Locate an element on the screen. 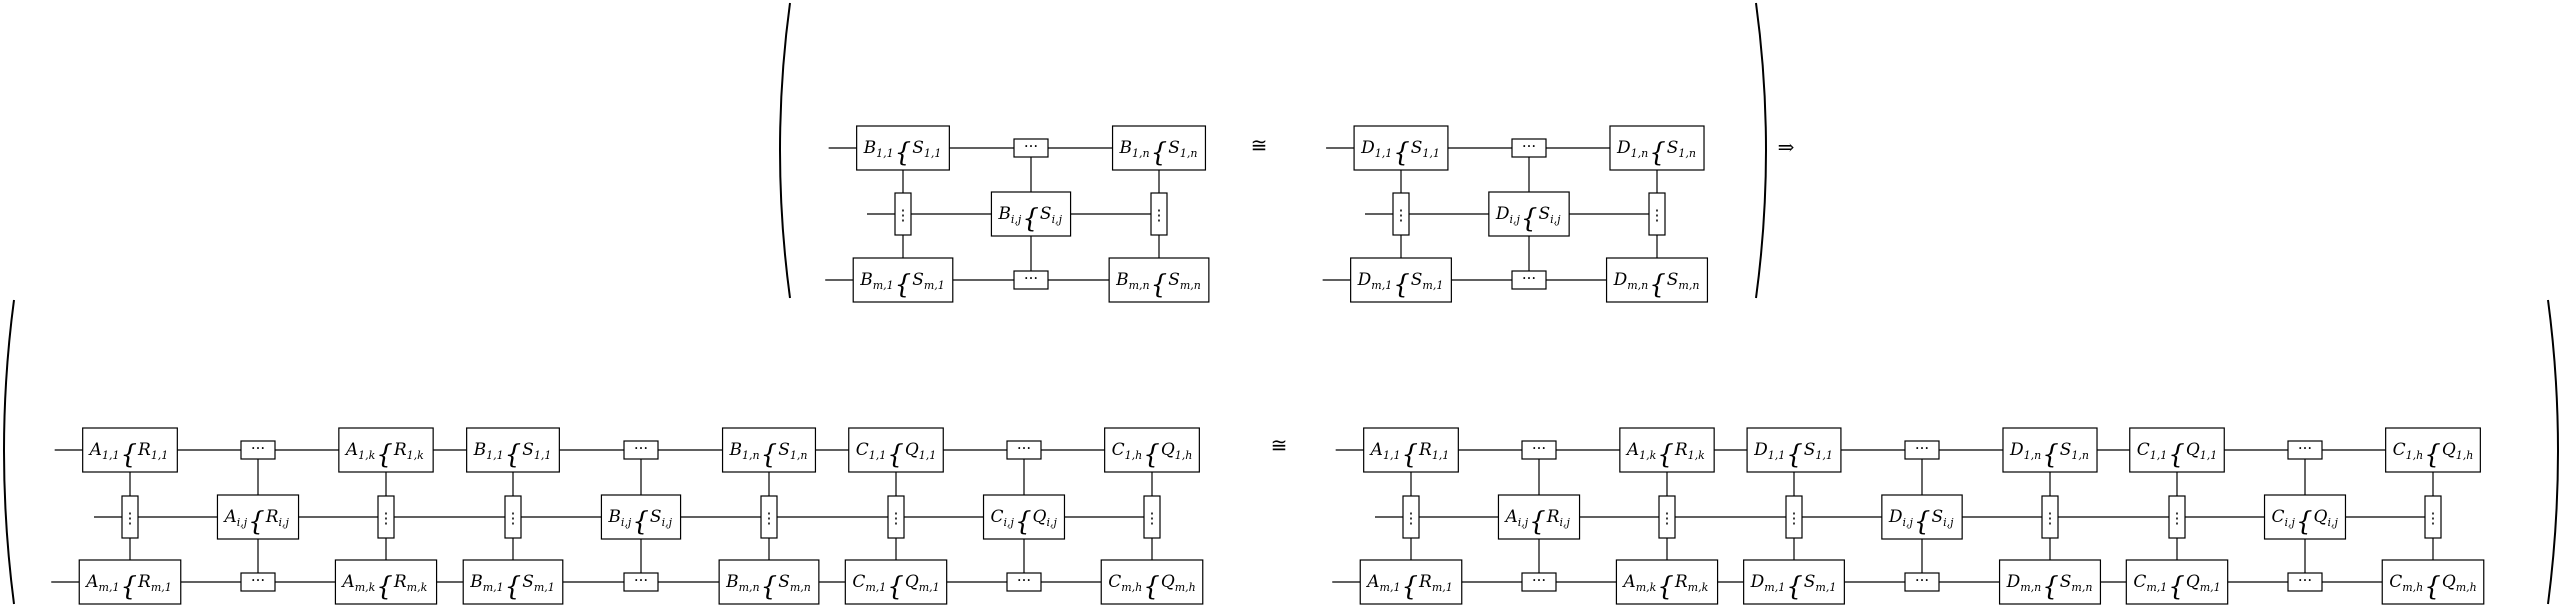 This screenshot has height=607, width=2563. top-right-block-1-top-right: D1,n{S1,n is located at coordinates (1657, 148).